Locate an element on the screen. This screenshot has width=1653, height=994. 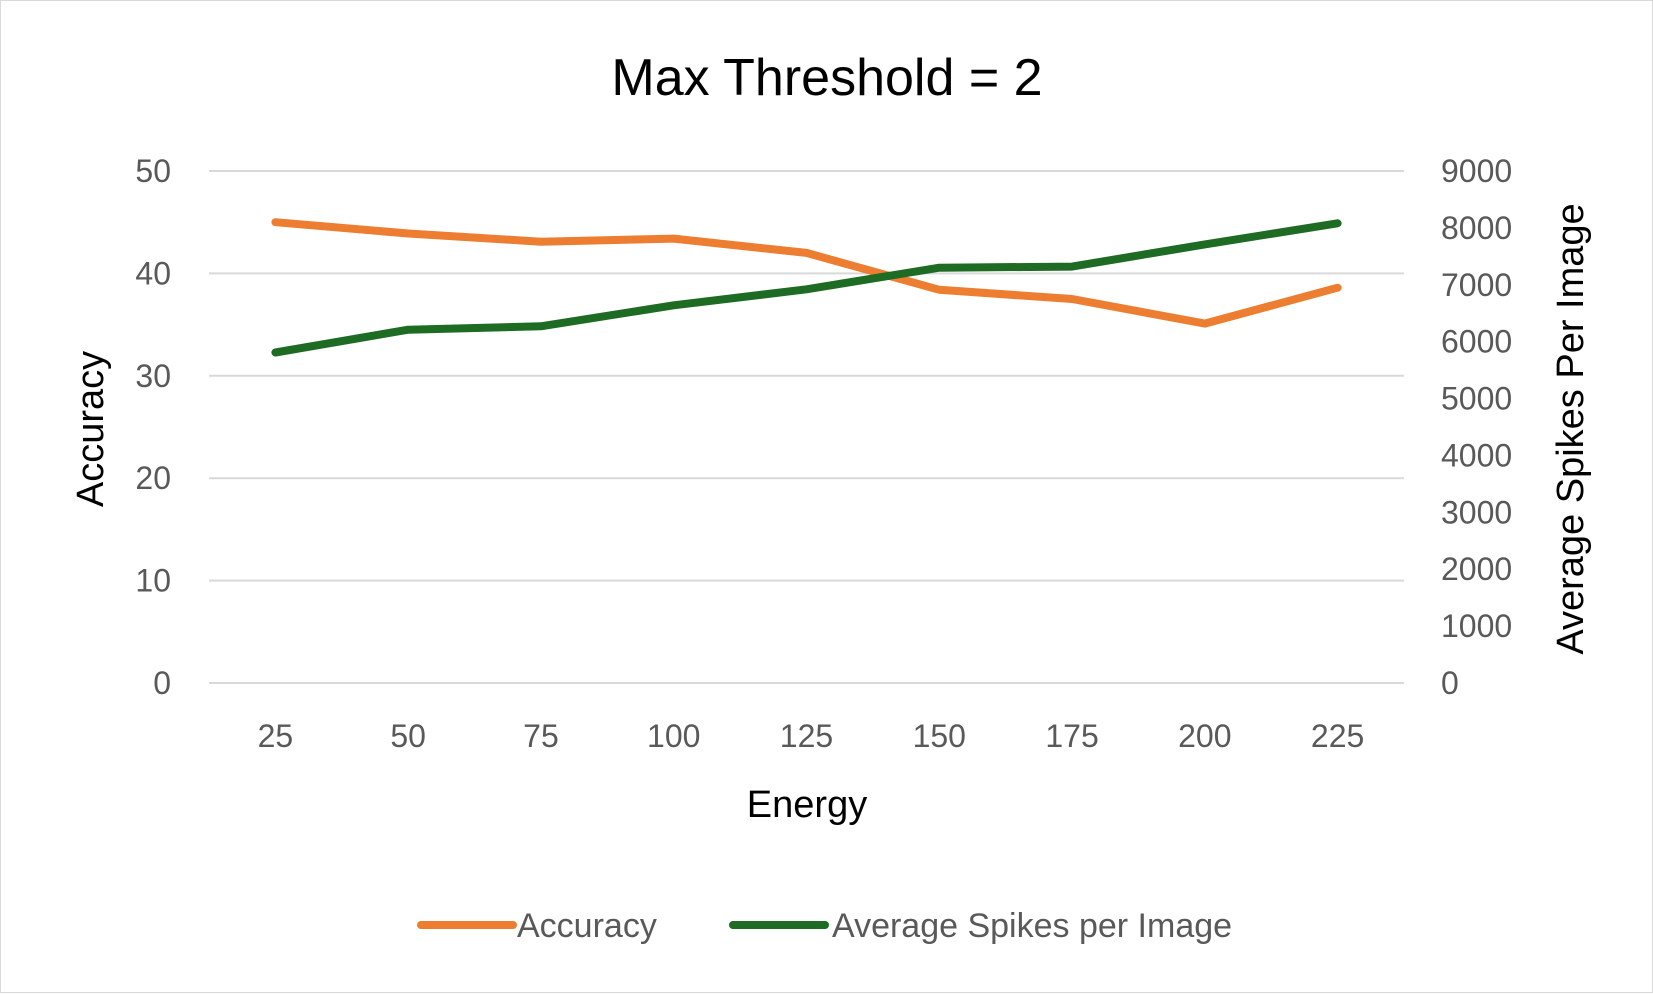
y2-tick-label: 0 is located at coordinates (1450, 683).